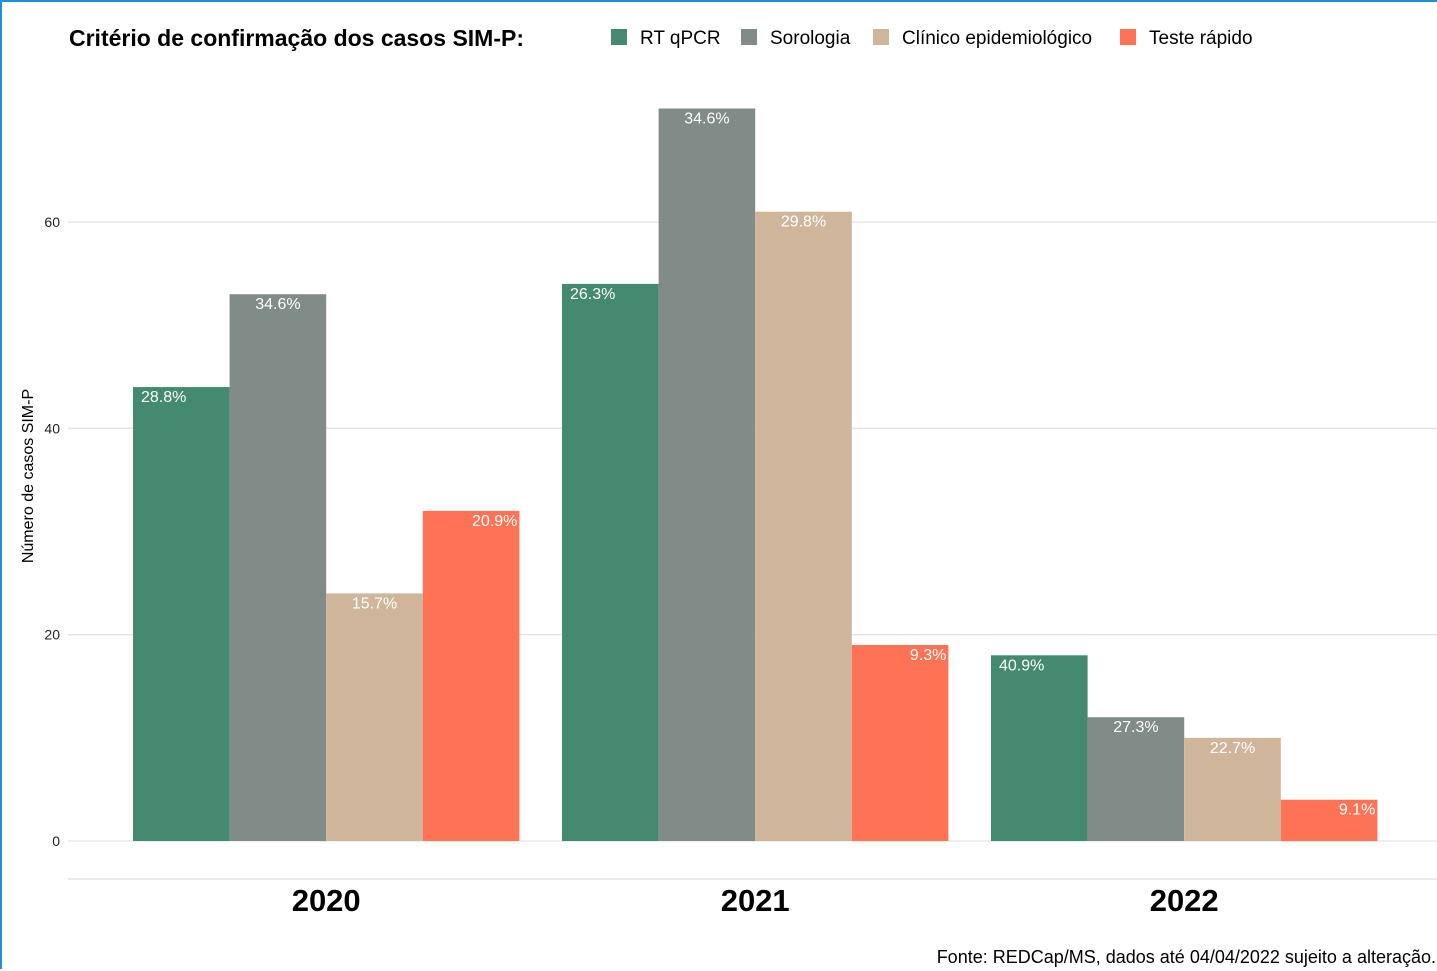  I want to click on legend-title: Critério de confirmação dos casos SIM-P:, so click(296, 38).